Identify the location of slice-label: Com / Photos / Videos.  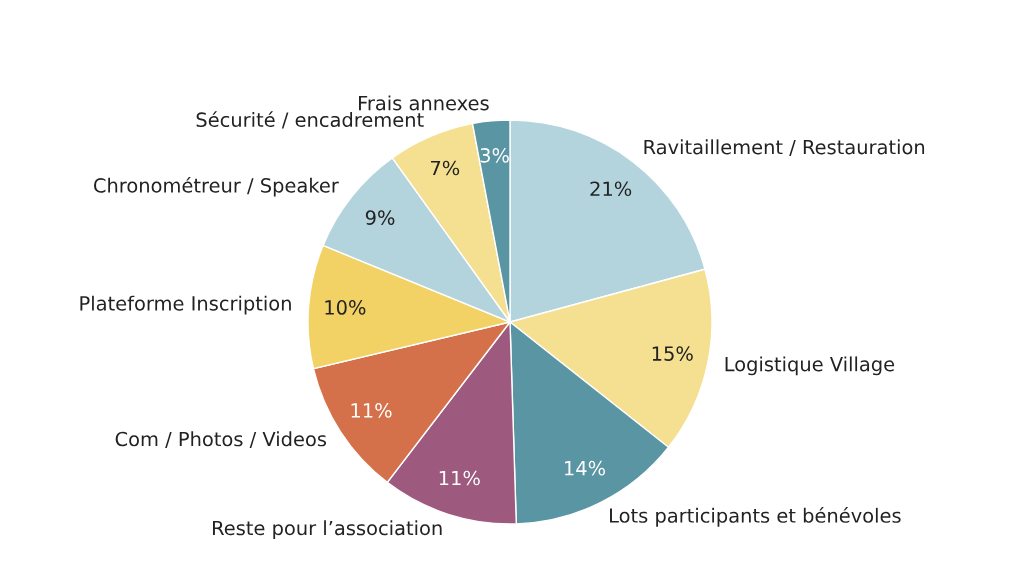
(221, 439).